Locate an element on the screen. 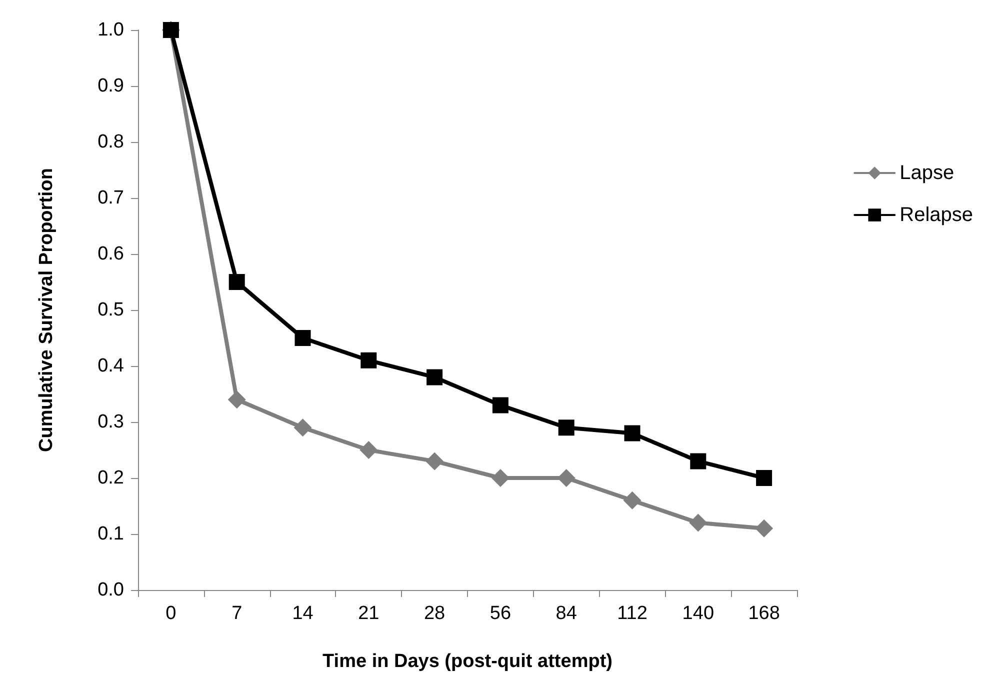 Image resolution: width=991 pixels, height=698 pixels. x-tick-label: 168 is located at coordinates (764, 613).